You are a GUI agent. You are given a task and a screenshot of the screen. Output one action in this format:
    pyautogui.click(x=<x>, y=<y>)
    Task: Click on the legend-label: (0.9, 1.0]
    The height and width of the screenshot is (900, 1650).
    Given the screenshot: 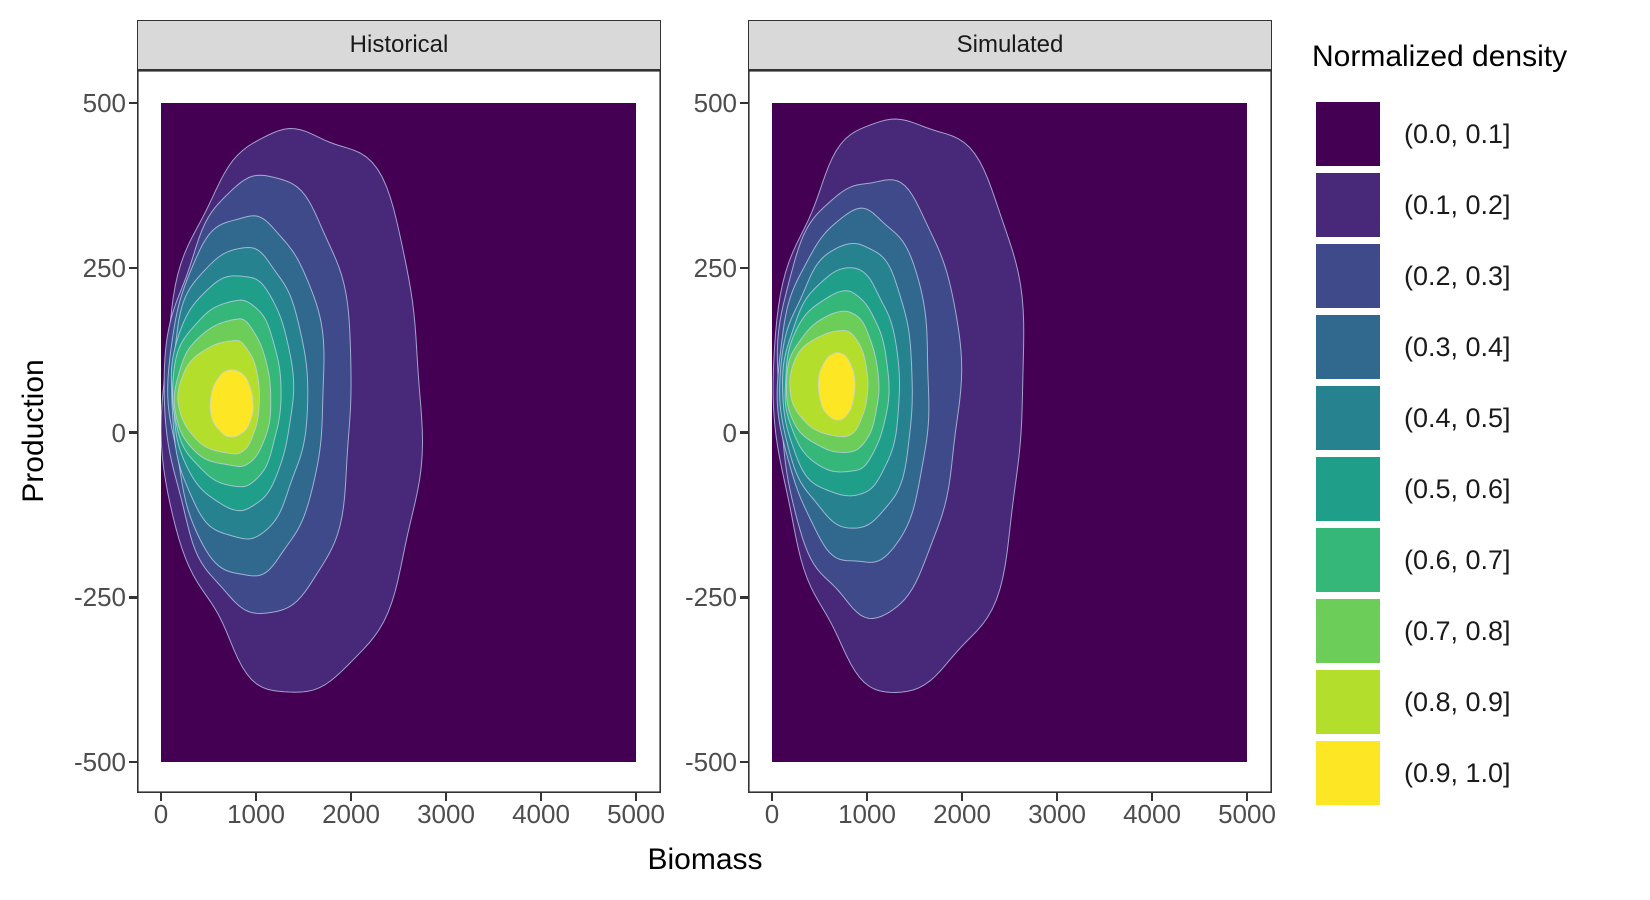 What is the action you would take?
    pyautogui.click(x=1457, y=773)
    